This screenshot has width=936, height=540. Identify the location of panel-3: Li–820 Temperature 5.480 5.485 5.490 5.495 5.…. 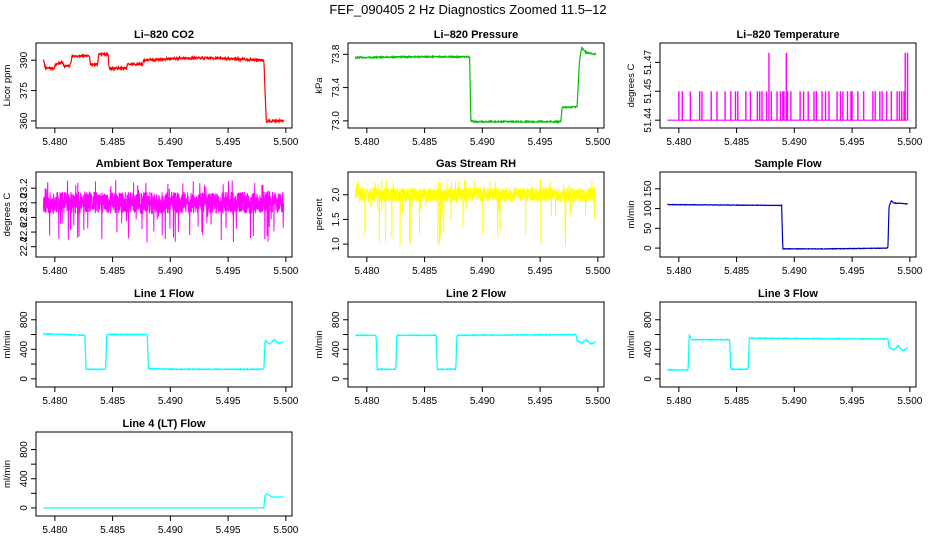
(774, 88).